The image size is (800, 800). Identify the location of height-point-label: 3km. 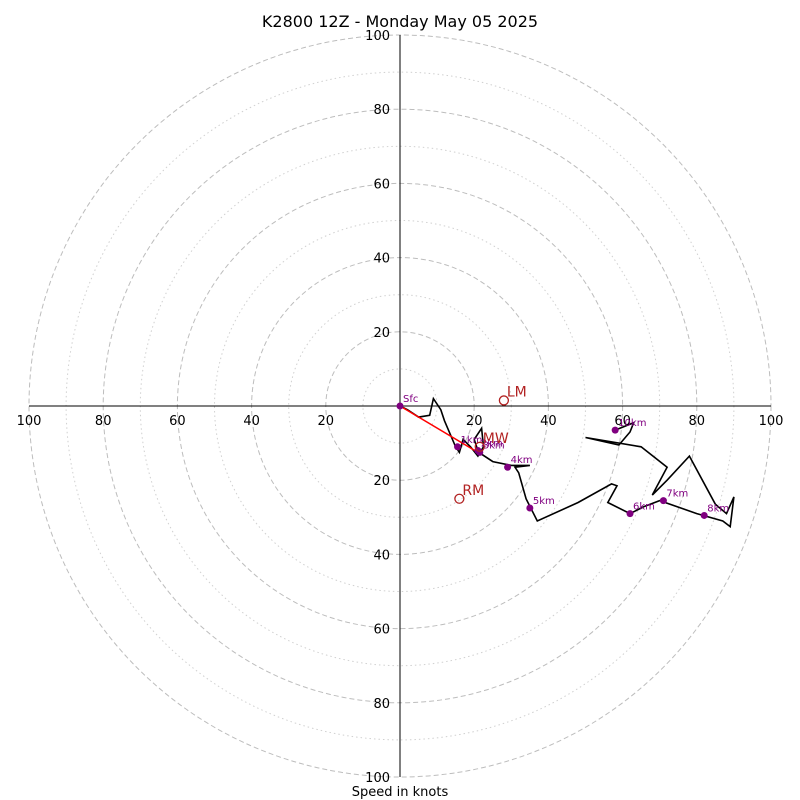
(494, 445).